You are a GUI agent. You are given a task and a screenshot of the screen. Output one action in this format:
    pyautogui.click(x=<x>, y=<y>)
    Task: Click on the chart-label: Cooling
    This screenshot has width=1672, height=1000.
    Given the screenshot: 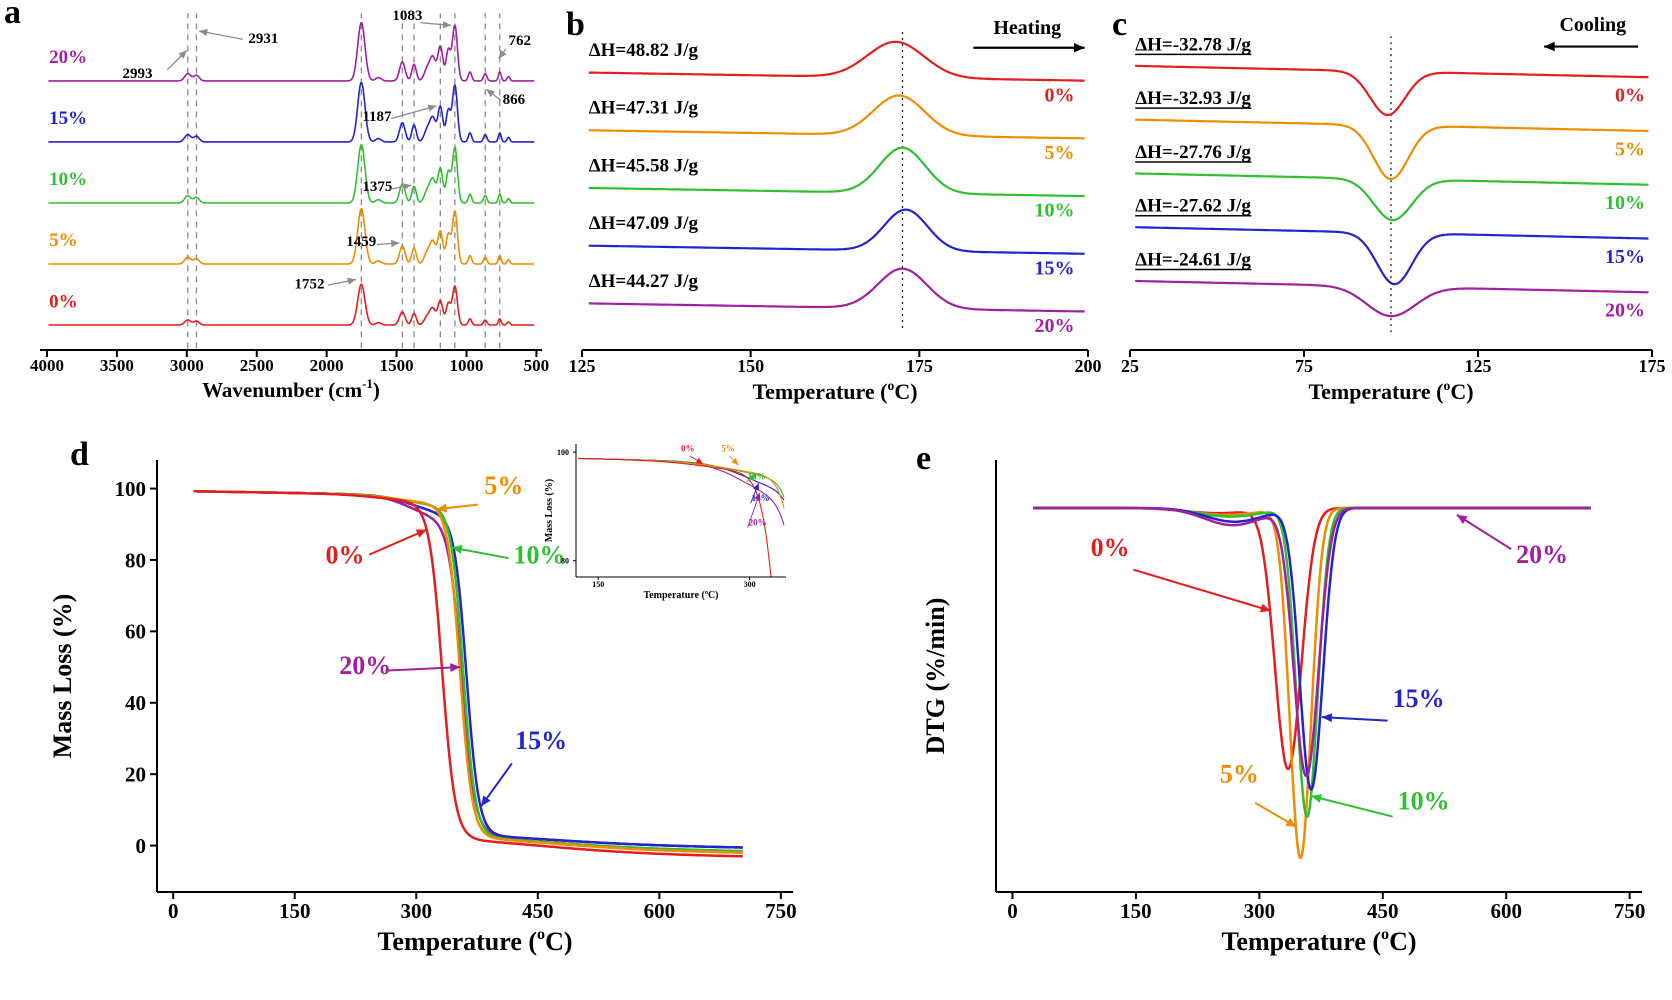 What is the action you would take?
    pyautogui.click(x=1592, y=25)
    